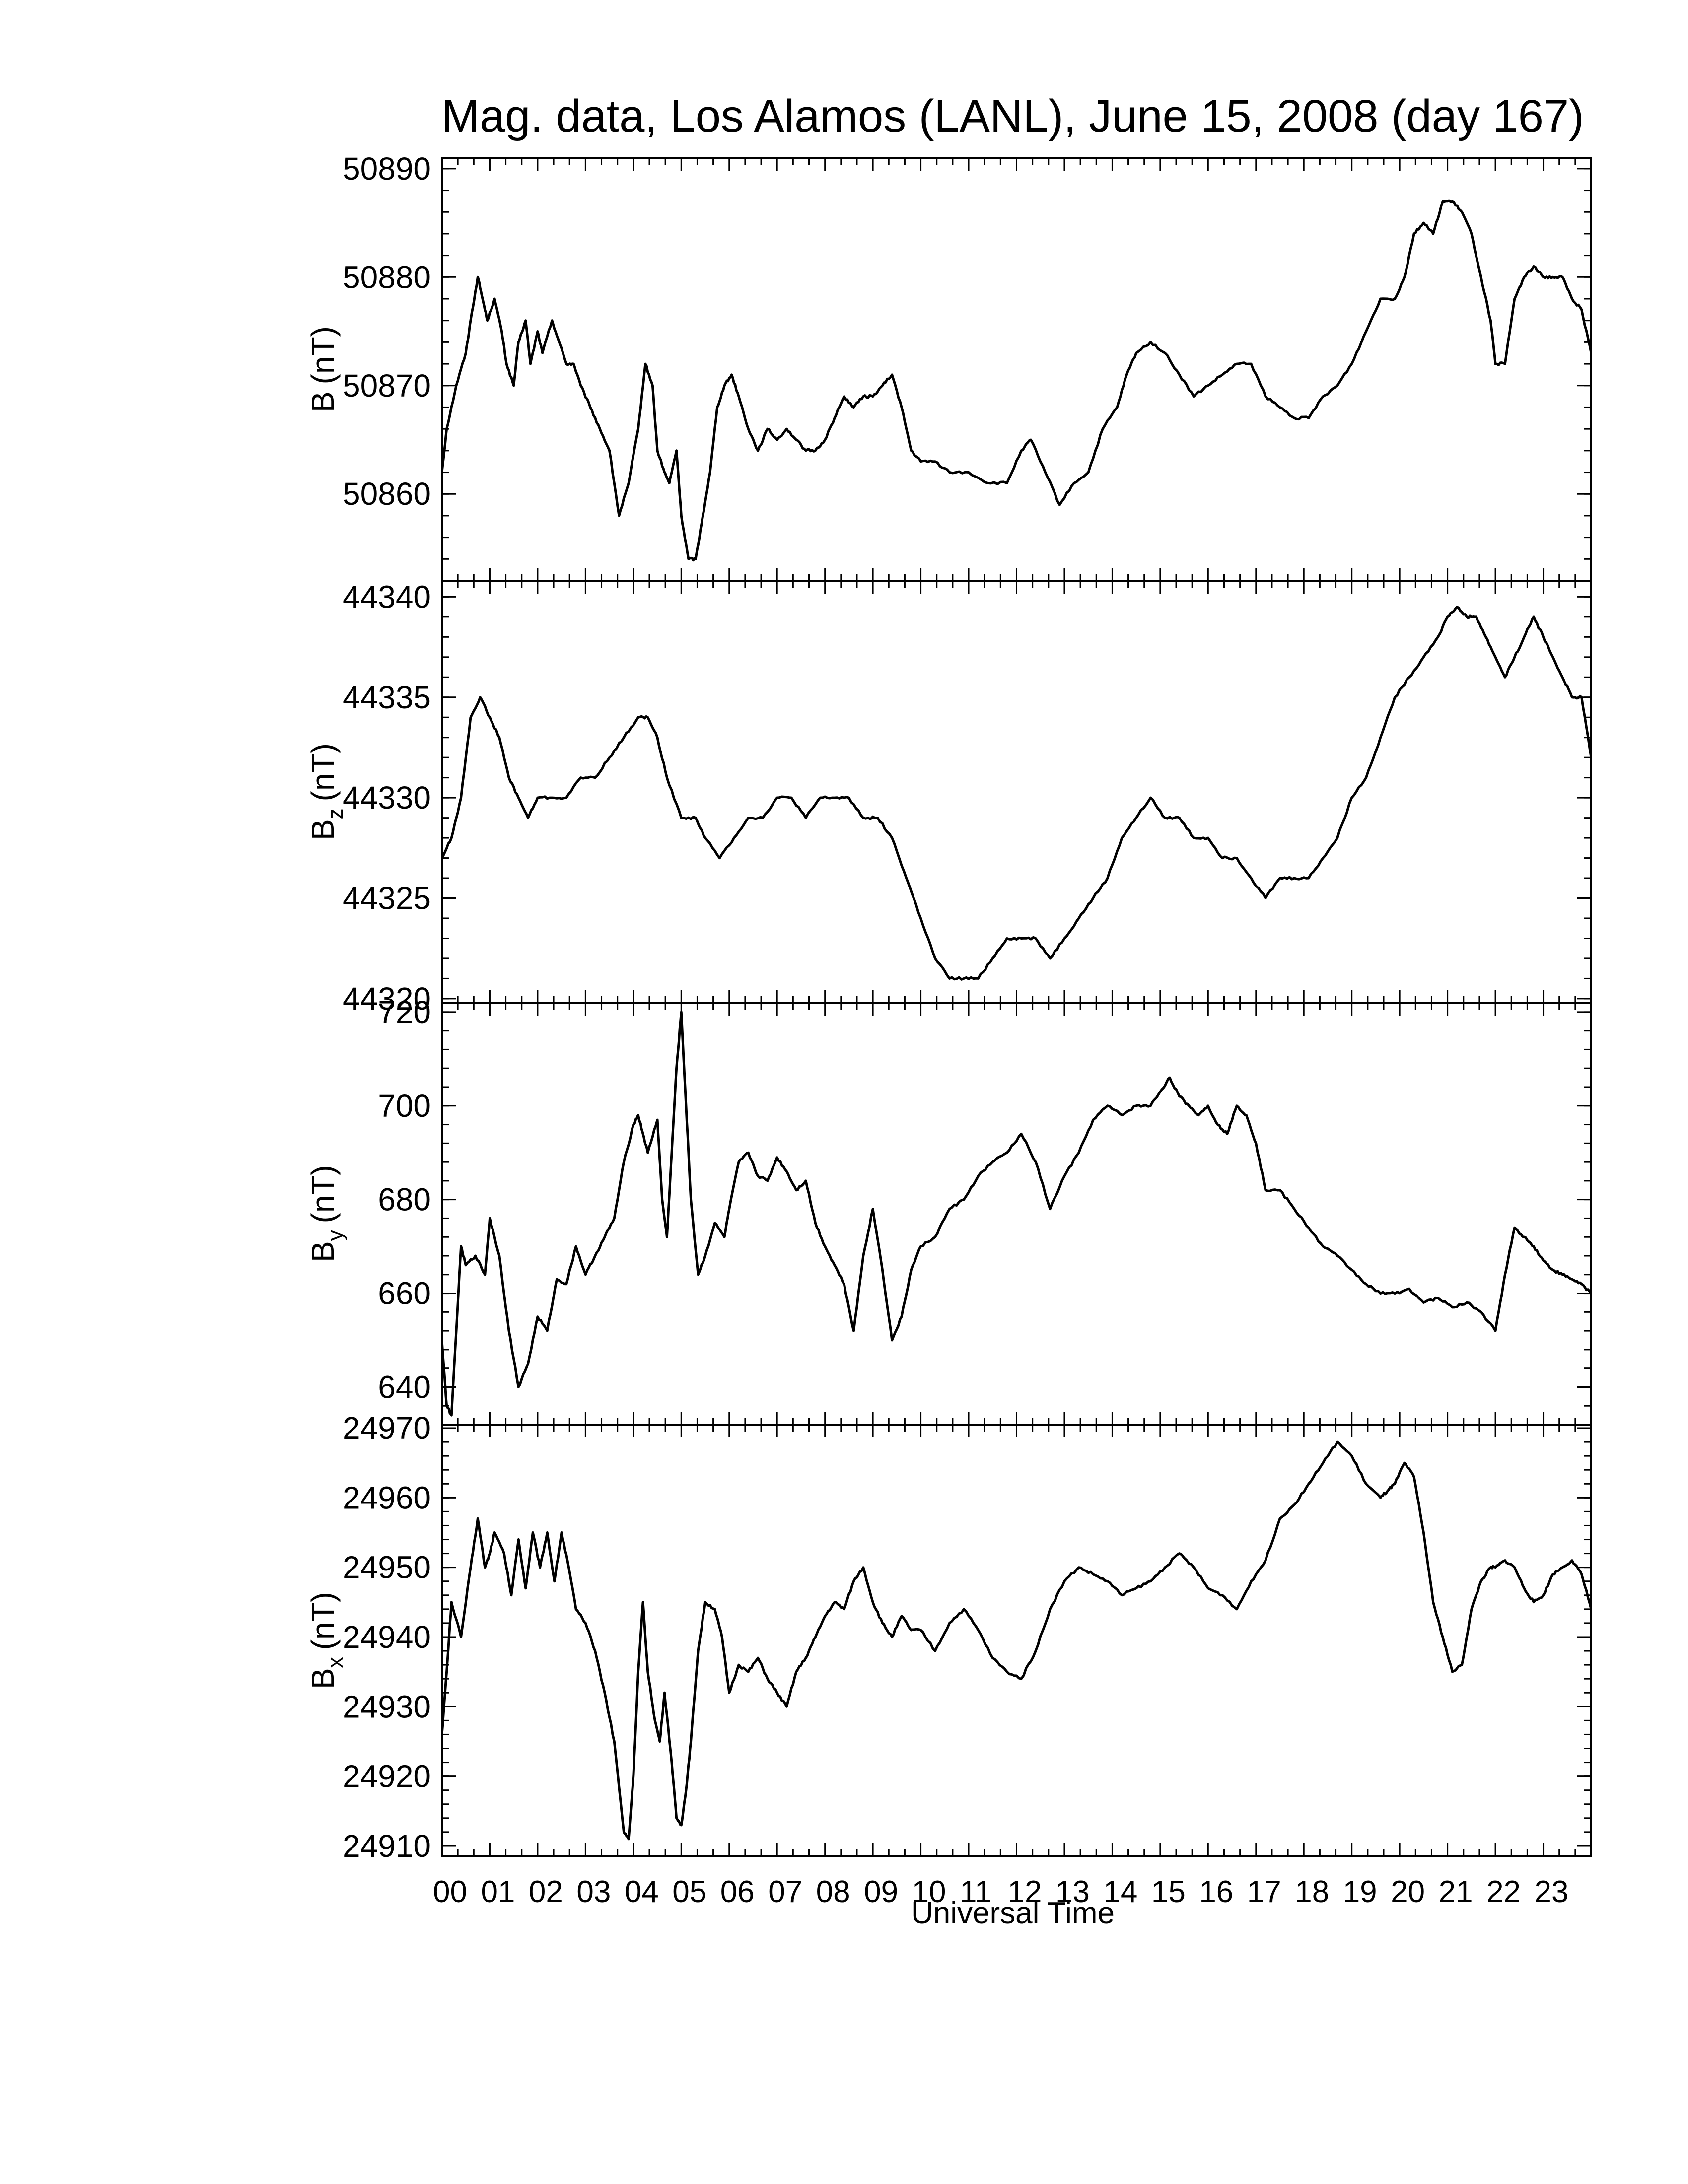 This screenshot has height=2184, width=1688. What do you see at coordinates (593, 1892) in the screenshot?
I see `x-tick-label: 03` at bounding box center [593, 1892].